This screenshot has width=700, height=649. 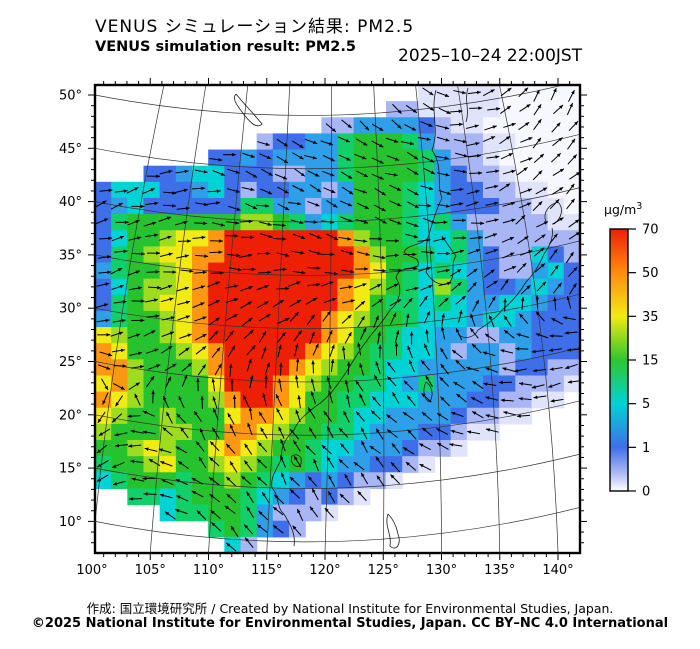 What do you see at coordinates (255, 27) in the screenshot?
I see `page-title-japanese: VENUS シミュレーション結果: PM2.5` at bounding box center [255, 27].